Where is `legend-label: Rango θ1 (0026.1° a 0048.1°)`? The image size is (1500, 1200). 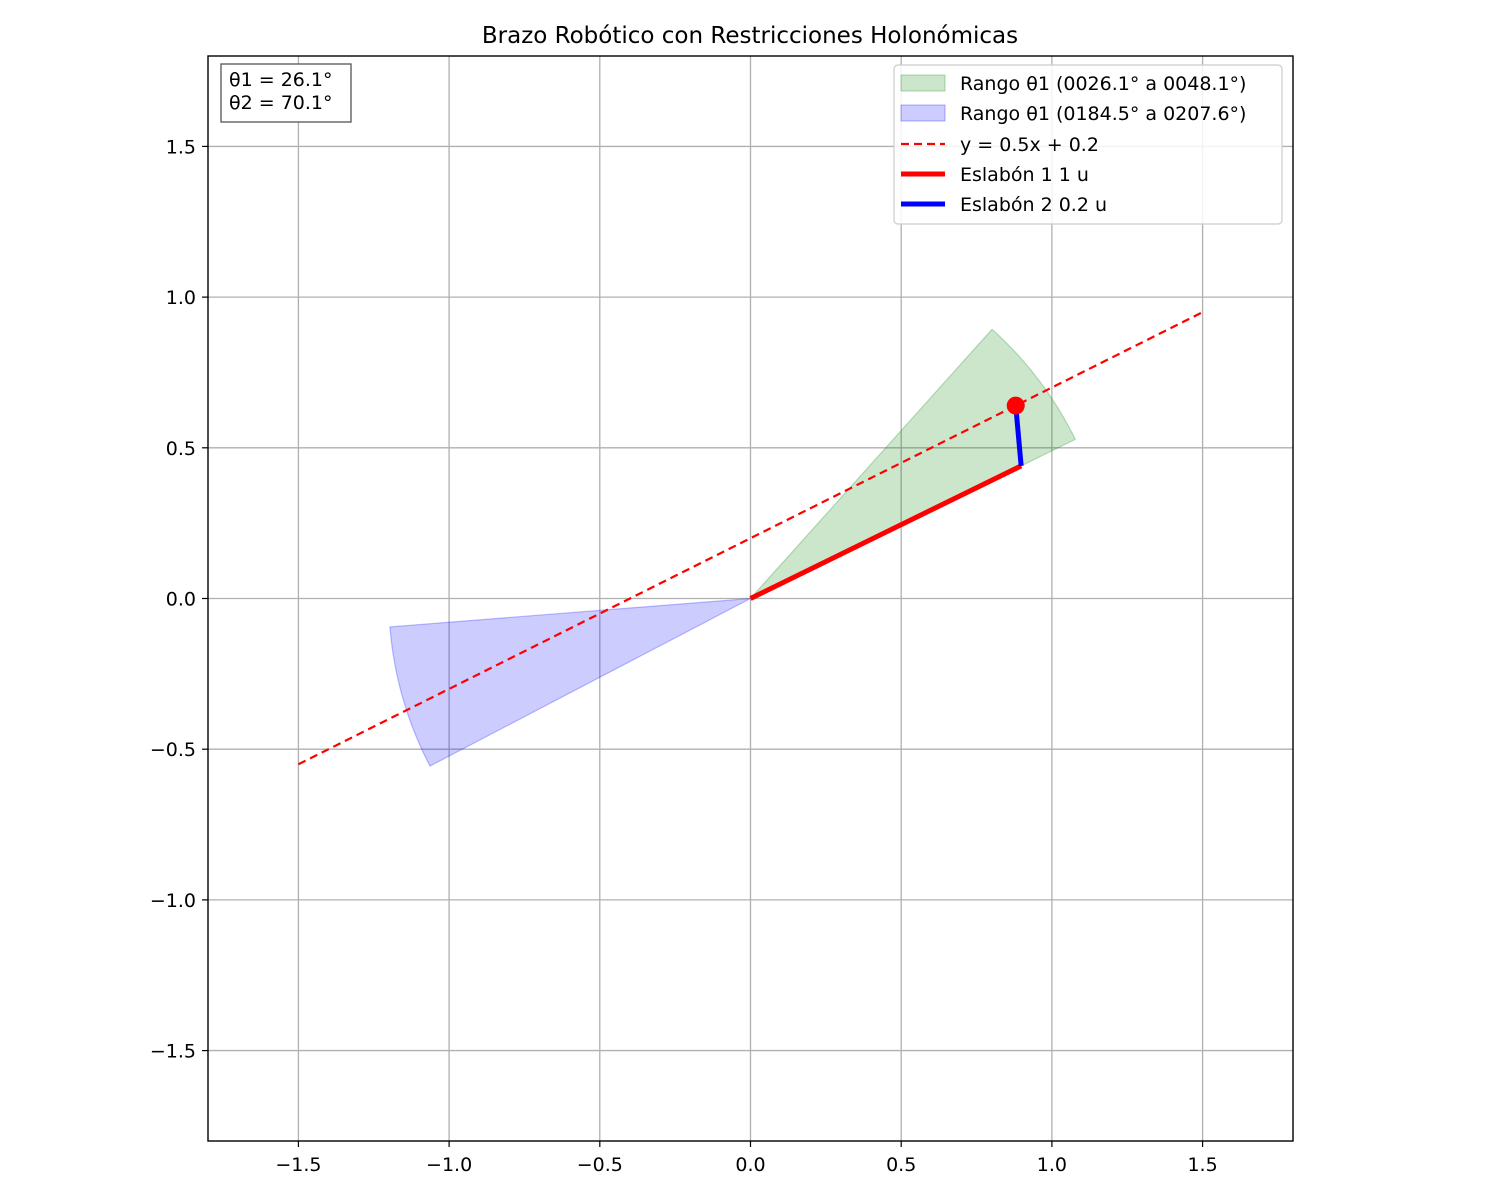 legend-label: Rango θ1 (0026.1° a 0048.1°) is located at coordinates (1103, 84).